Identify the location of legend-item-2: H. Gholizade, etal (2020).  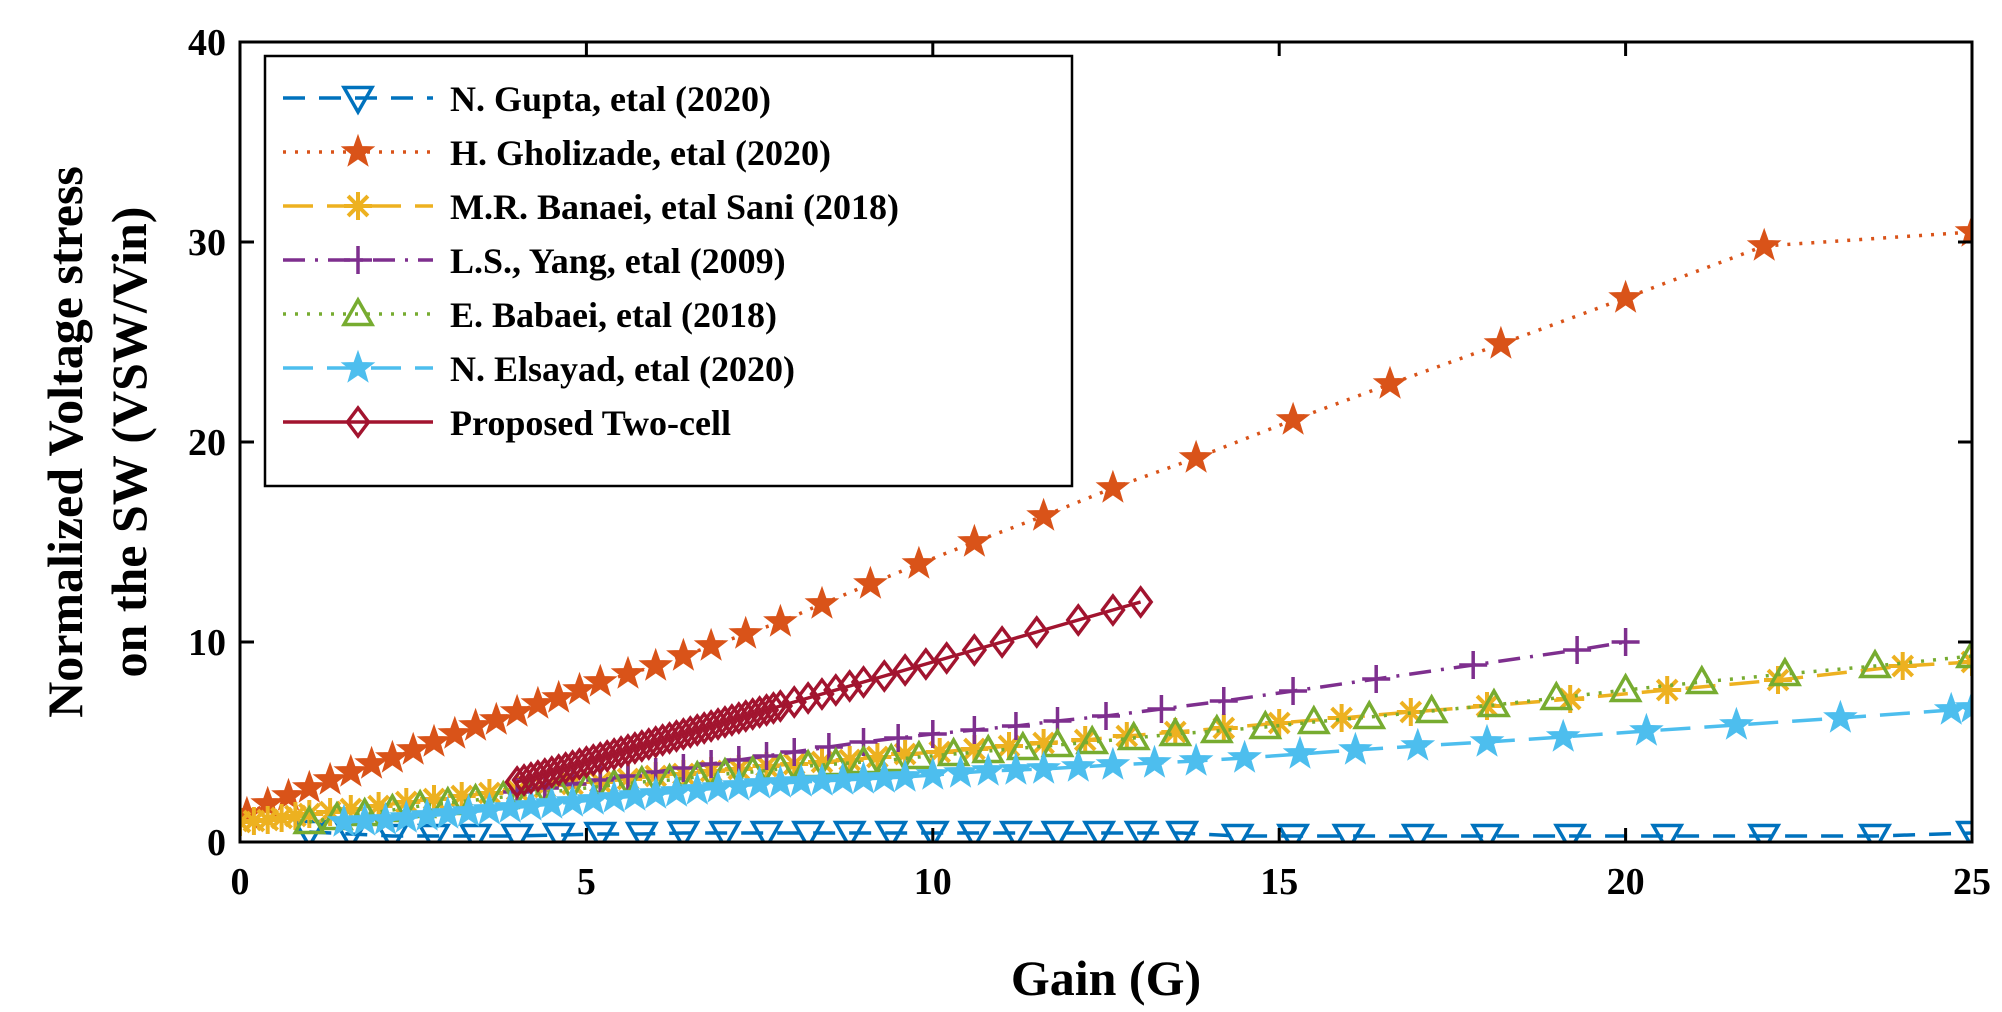
(557, 153).